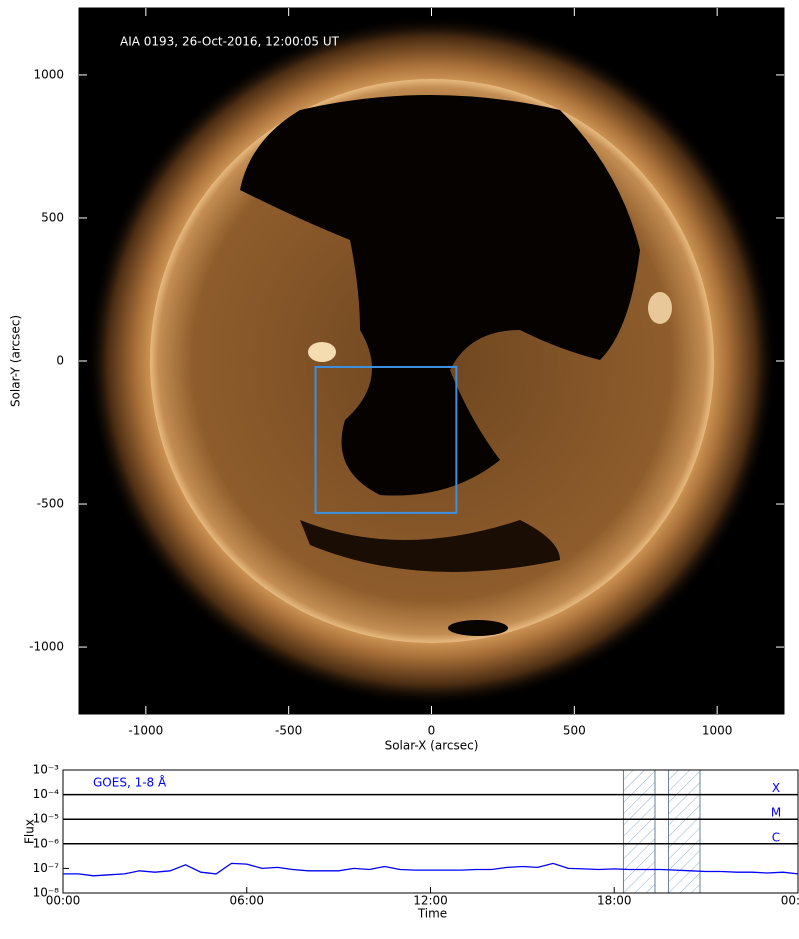  I want to click on y-tick-label: -1000, so click(46, 647).